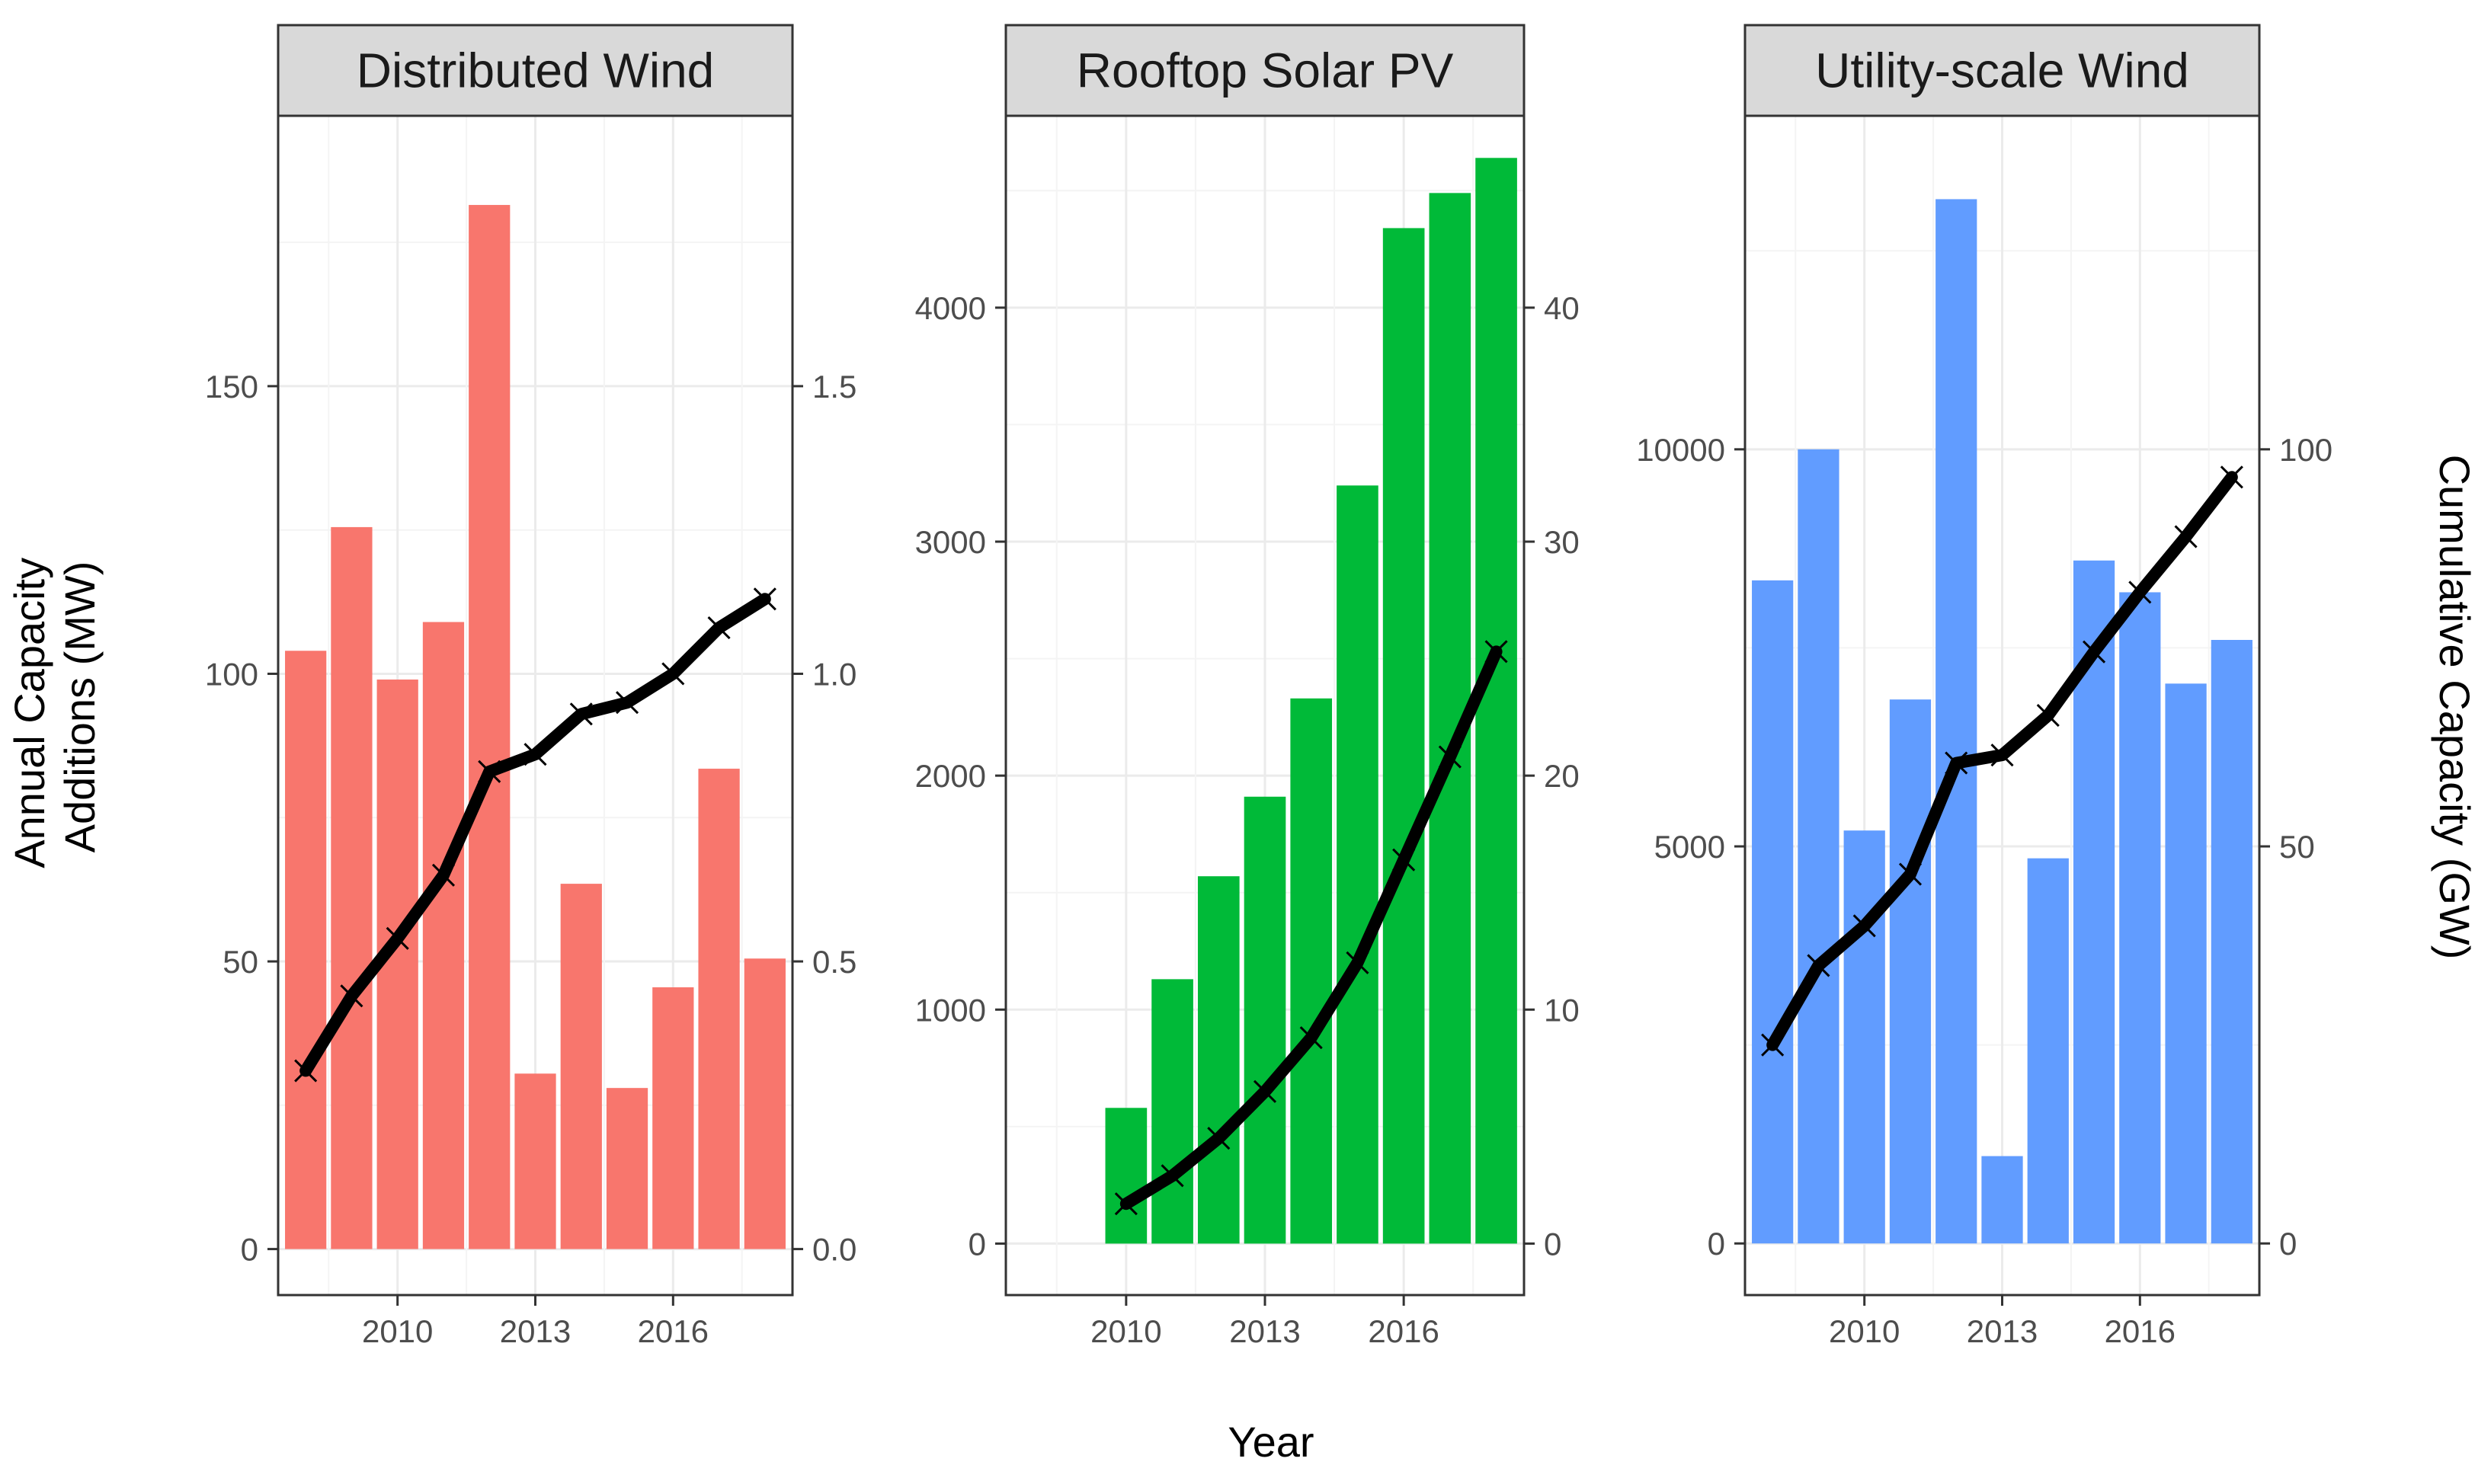  What do you see at coordinates (240, 962) in the screenshot?
I see `left-tick-label: 50` at bounding box center [240, 962].